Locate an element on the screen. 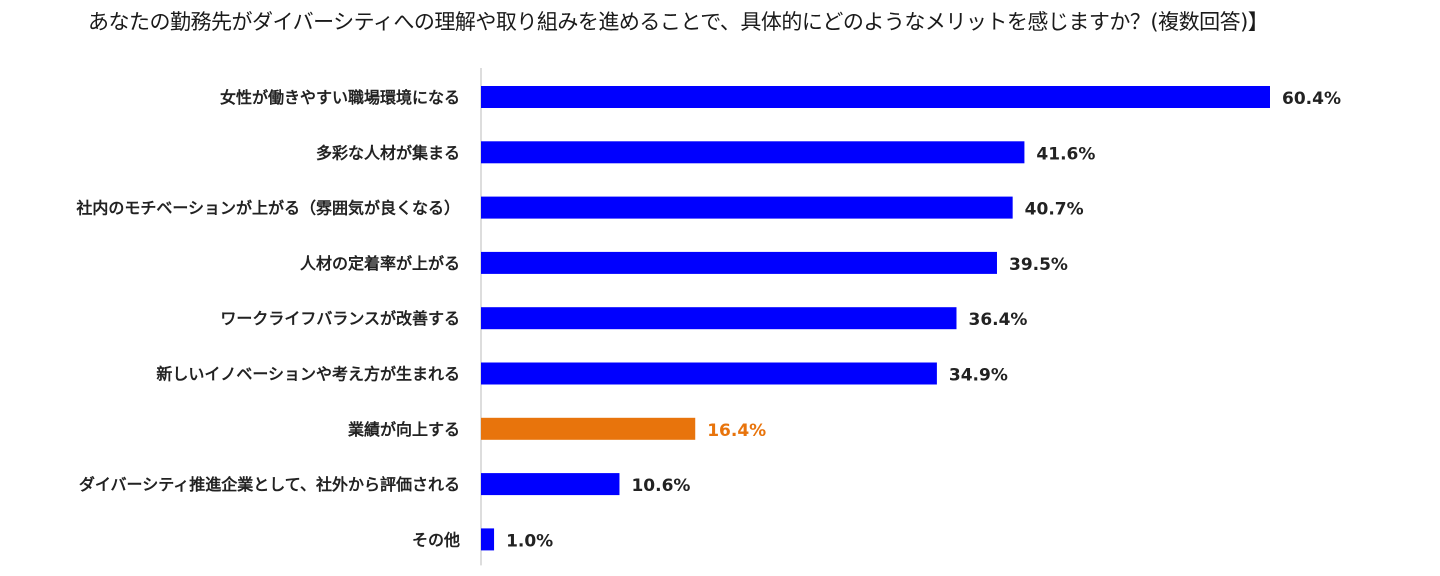 The image size is (1440, 576). category-label: 社内のモチベーションが上がる（雰囲気が良くなる） is located at coordinates (267, 208).